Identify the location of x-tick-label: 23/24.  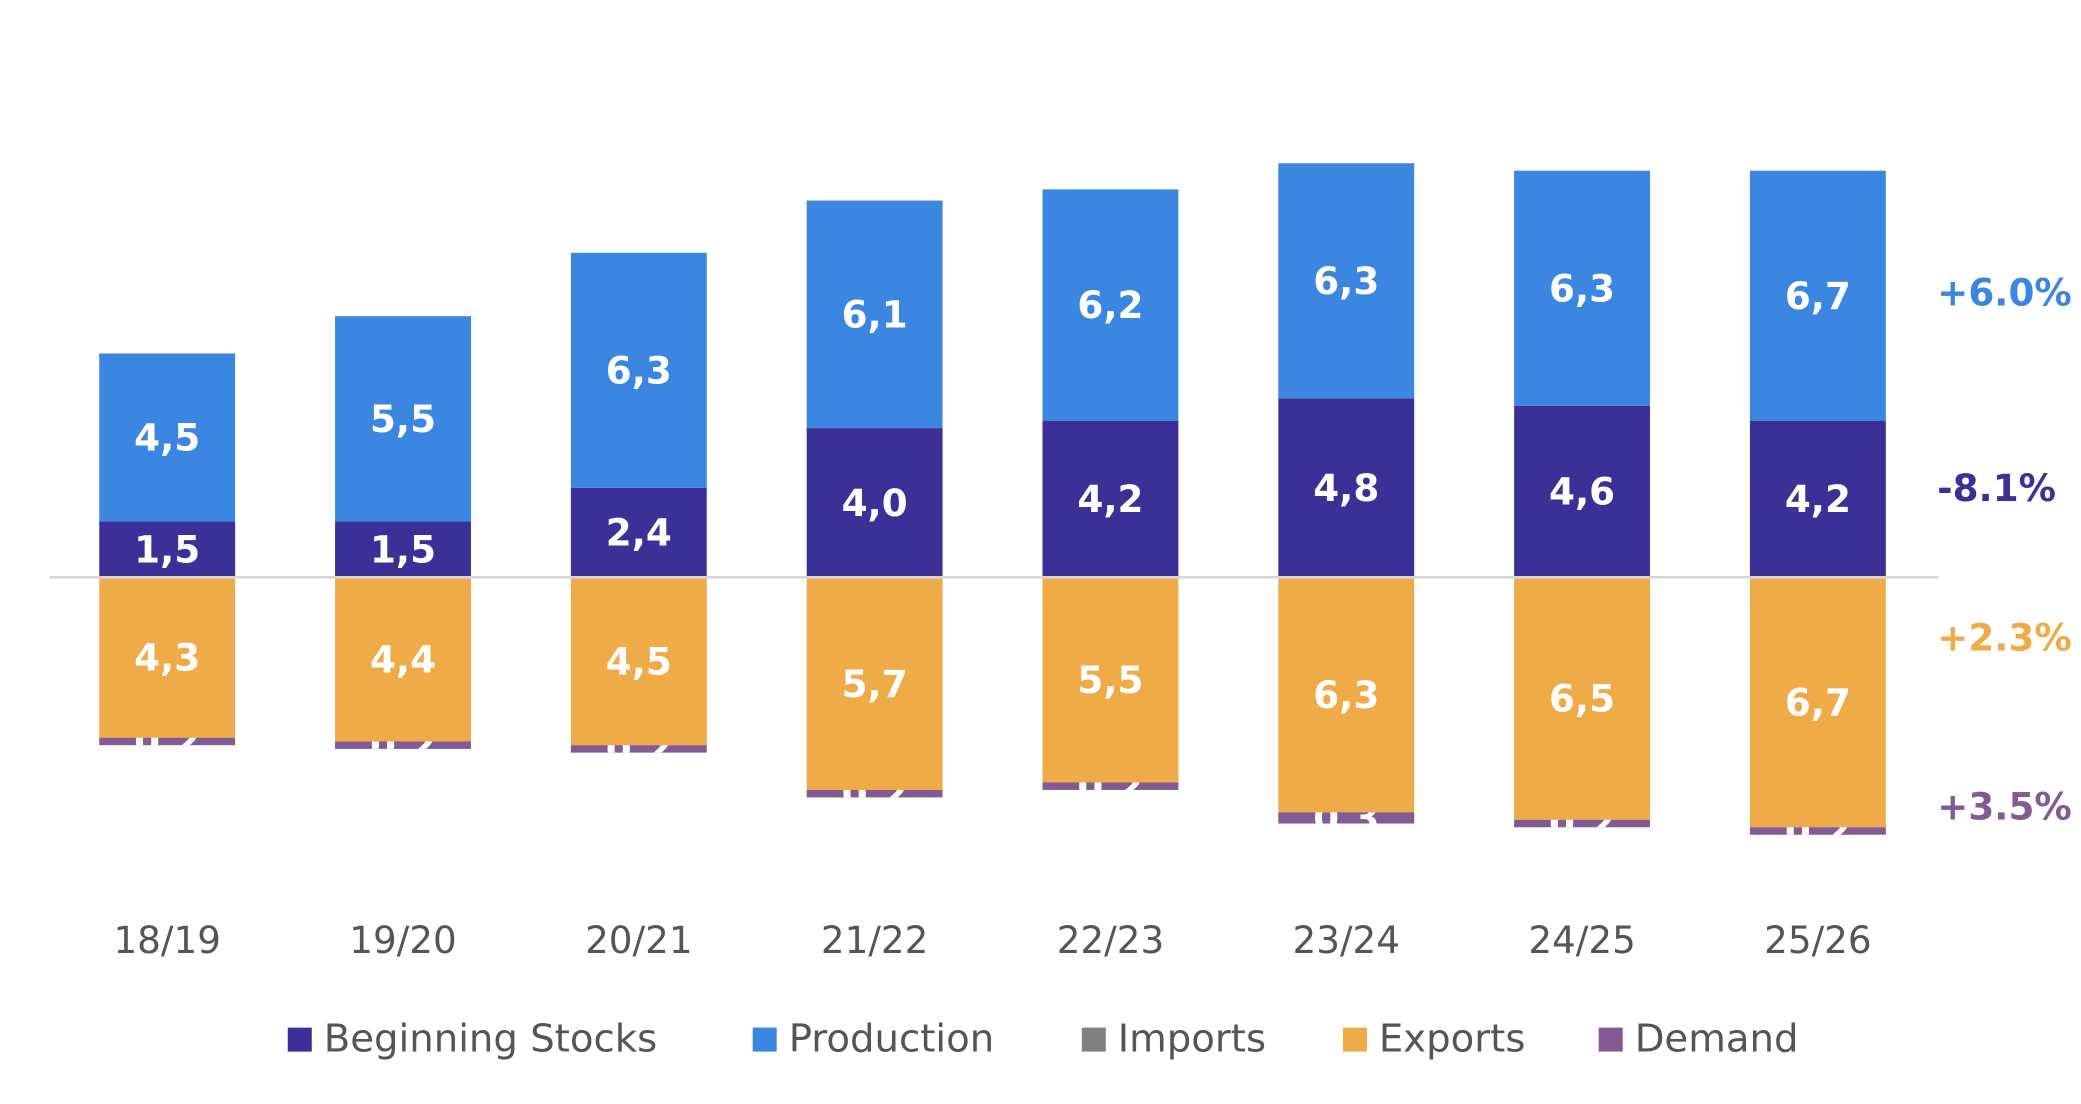
(1346, 940).